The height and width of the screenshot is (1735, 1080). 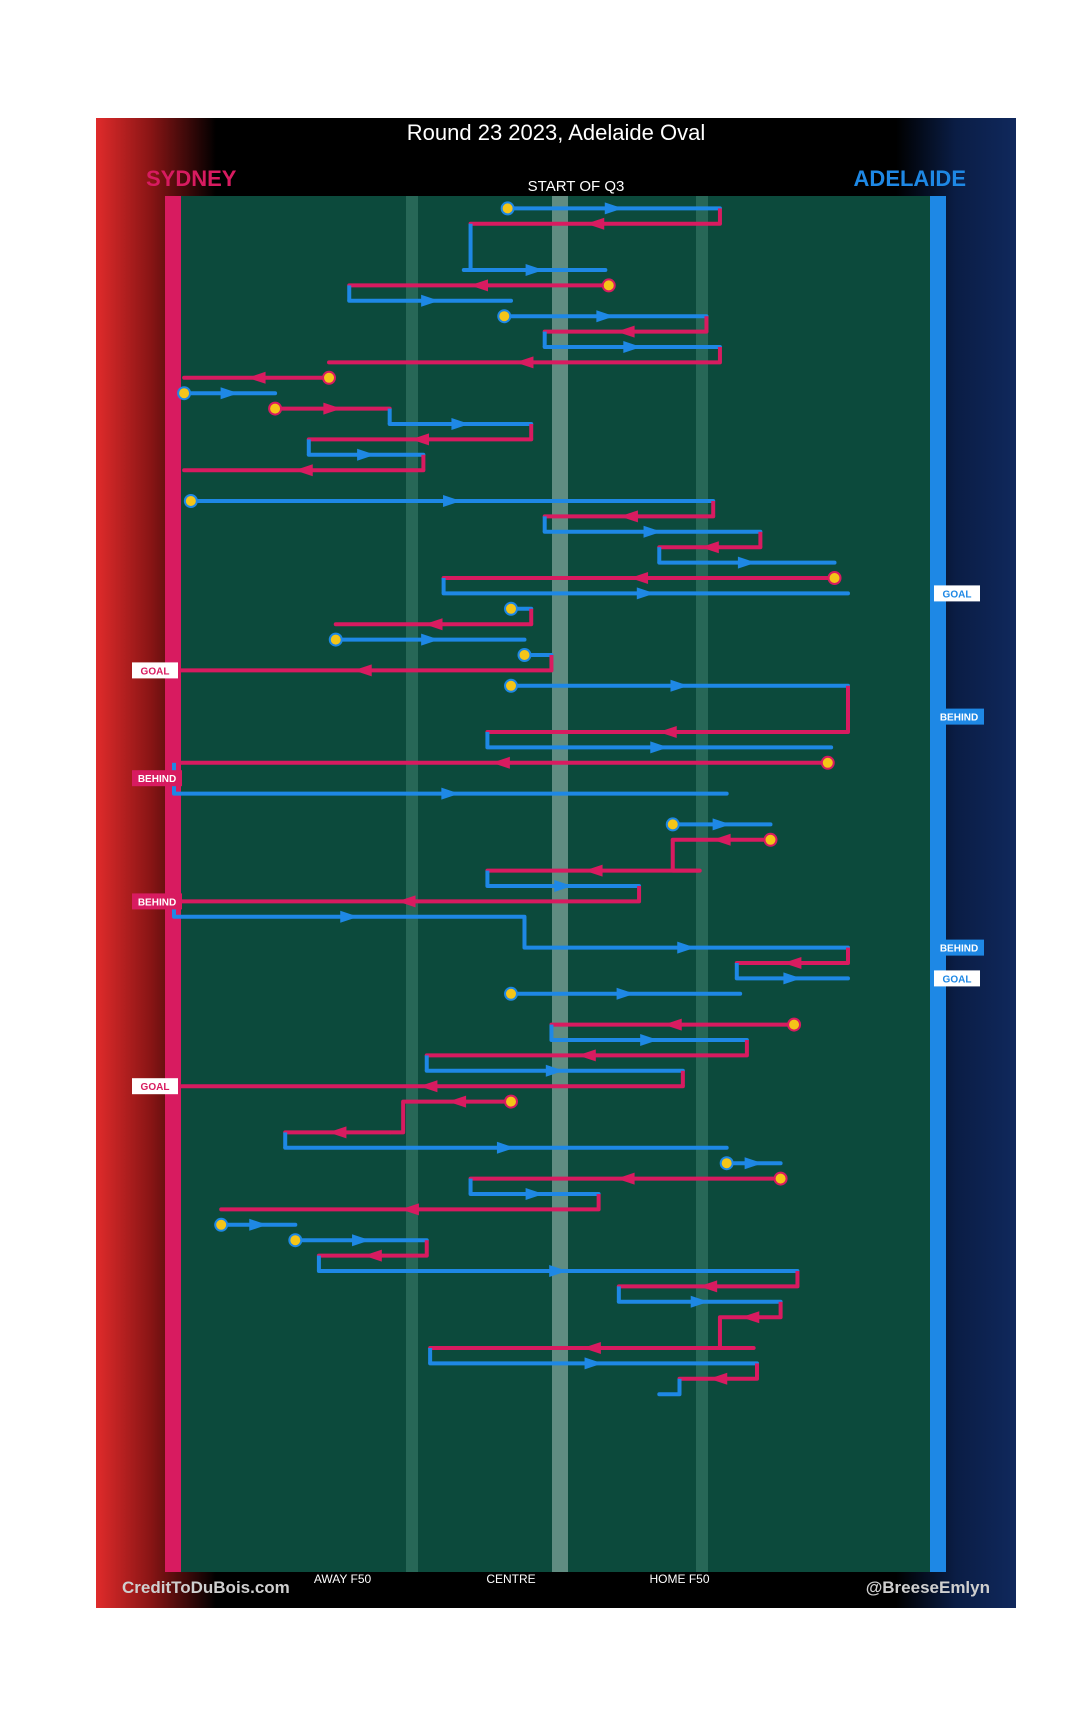 What do you see at coordinates (927, 1587) in the screenshot?
I see `credit-right: @BreeseEmlyn` at bounding box center [927, 1587].